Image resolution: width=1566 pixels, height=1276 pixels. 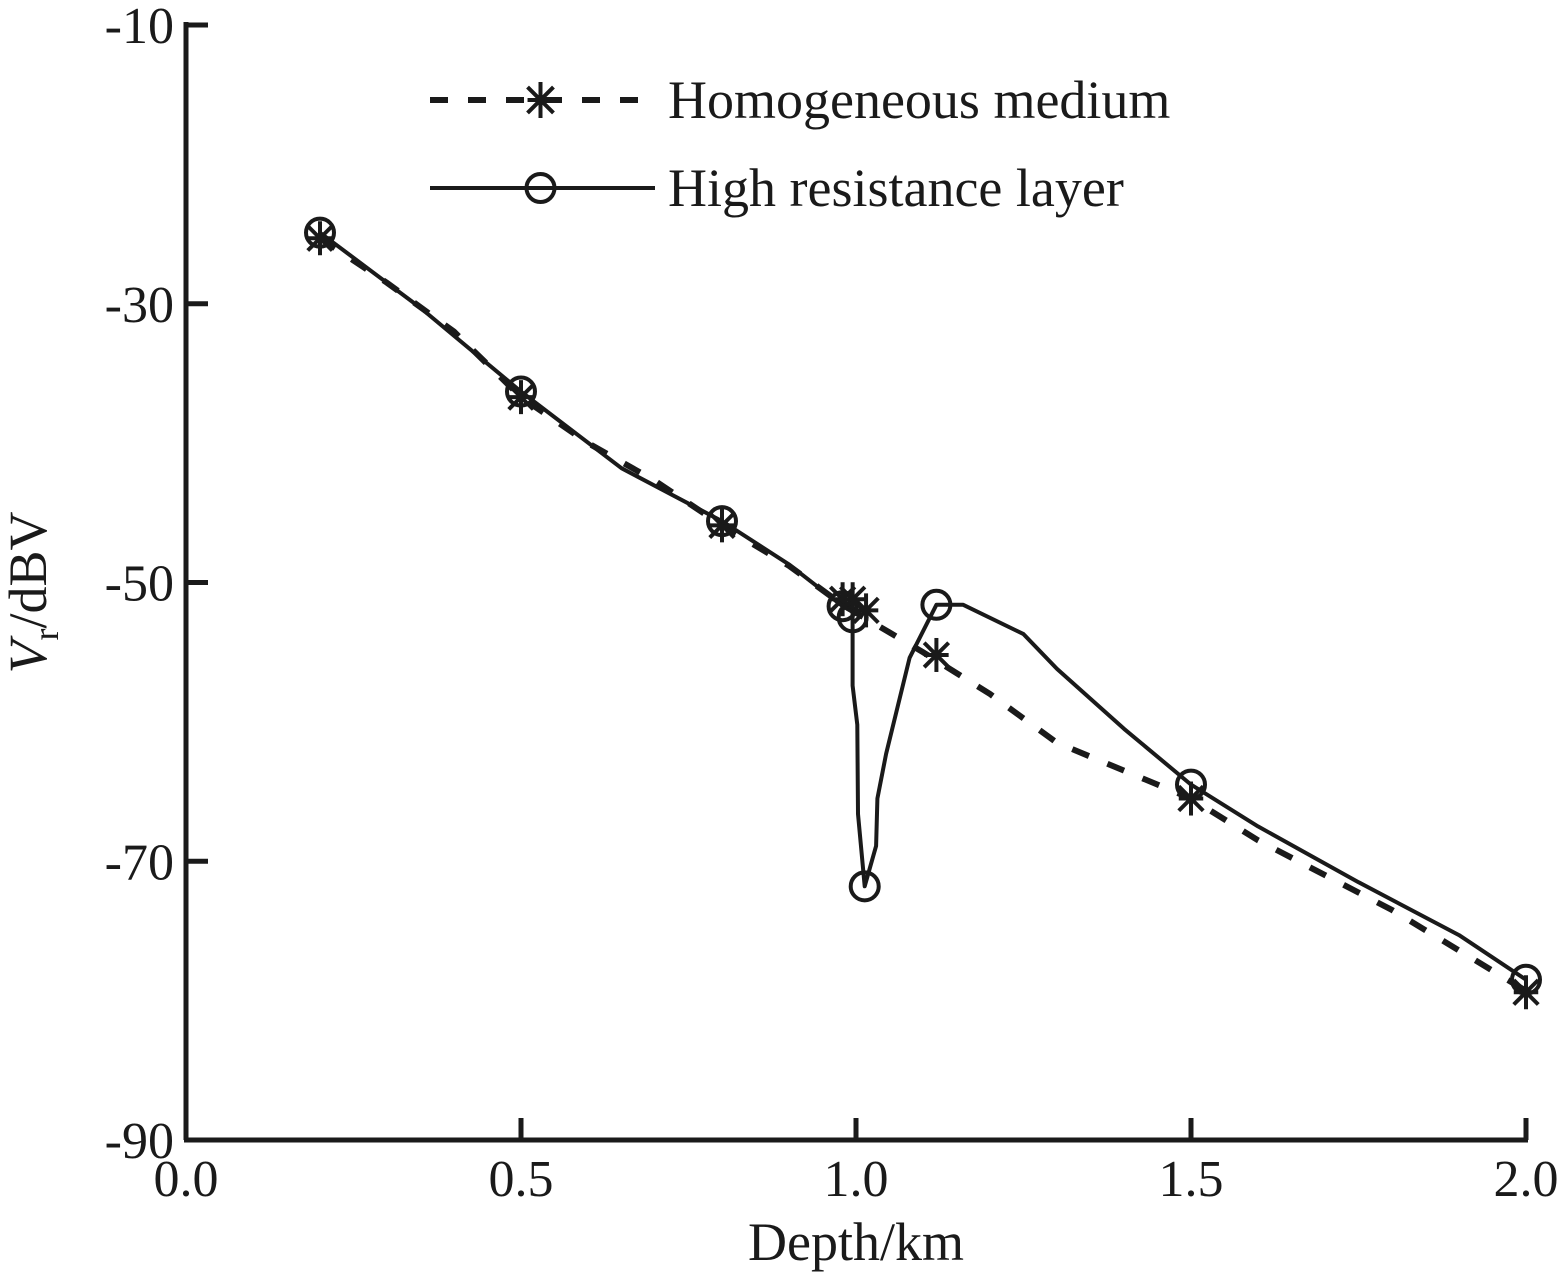 I want to click on legend-star-marker, so click(x=540, y=100).